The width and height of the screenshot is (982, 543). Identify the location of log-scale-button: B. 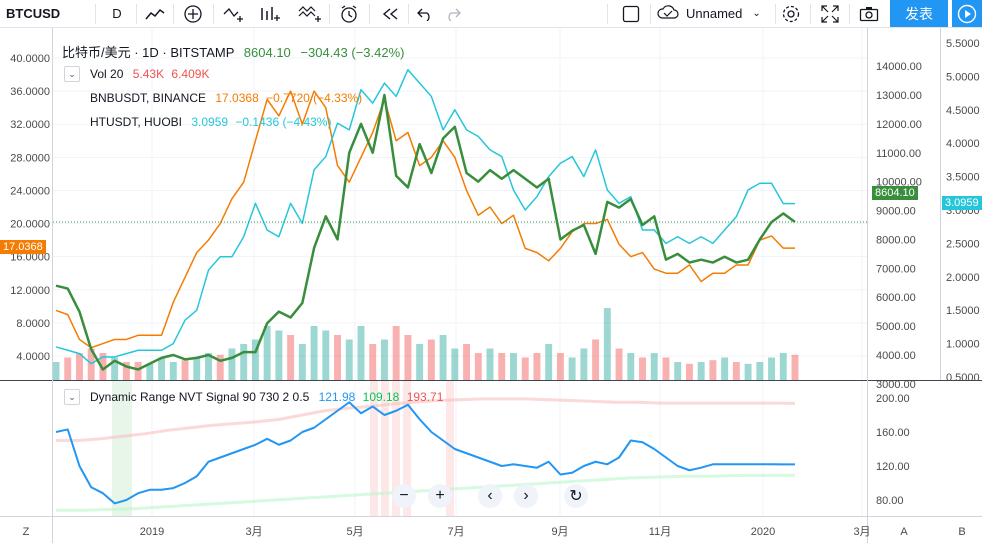
(961, 532).